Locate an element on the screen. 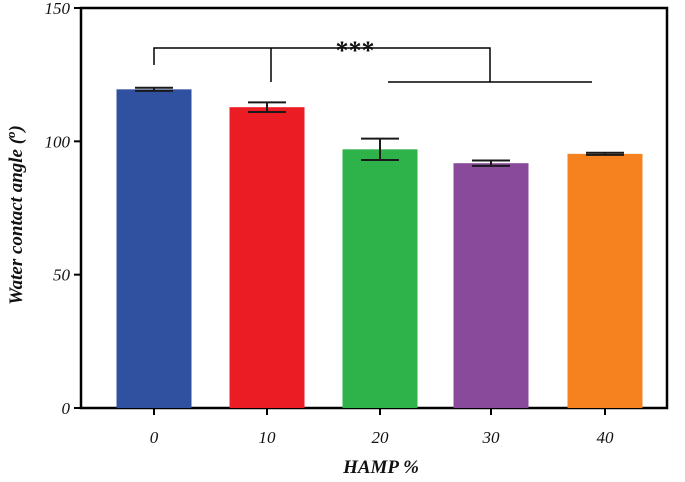  y-axis-title-main: Water contact angle ( is located at coordinates (16, 220).